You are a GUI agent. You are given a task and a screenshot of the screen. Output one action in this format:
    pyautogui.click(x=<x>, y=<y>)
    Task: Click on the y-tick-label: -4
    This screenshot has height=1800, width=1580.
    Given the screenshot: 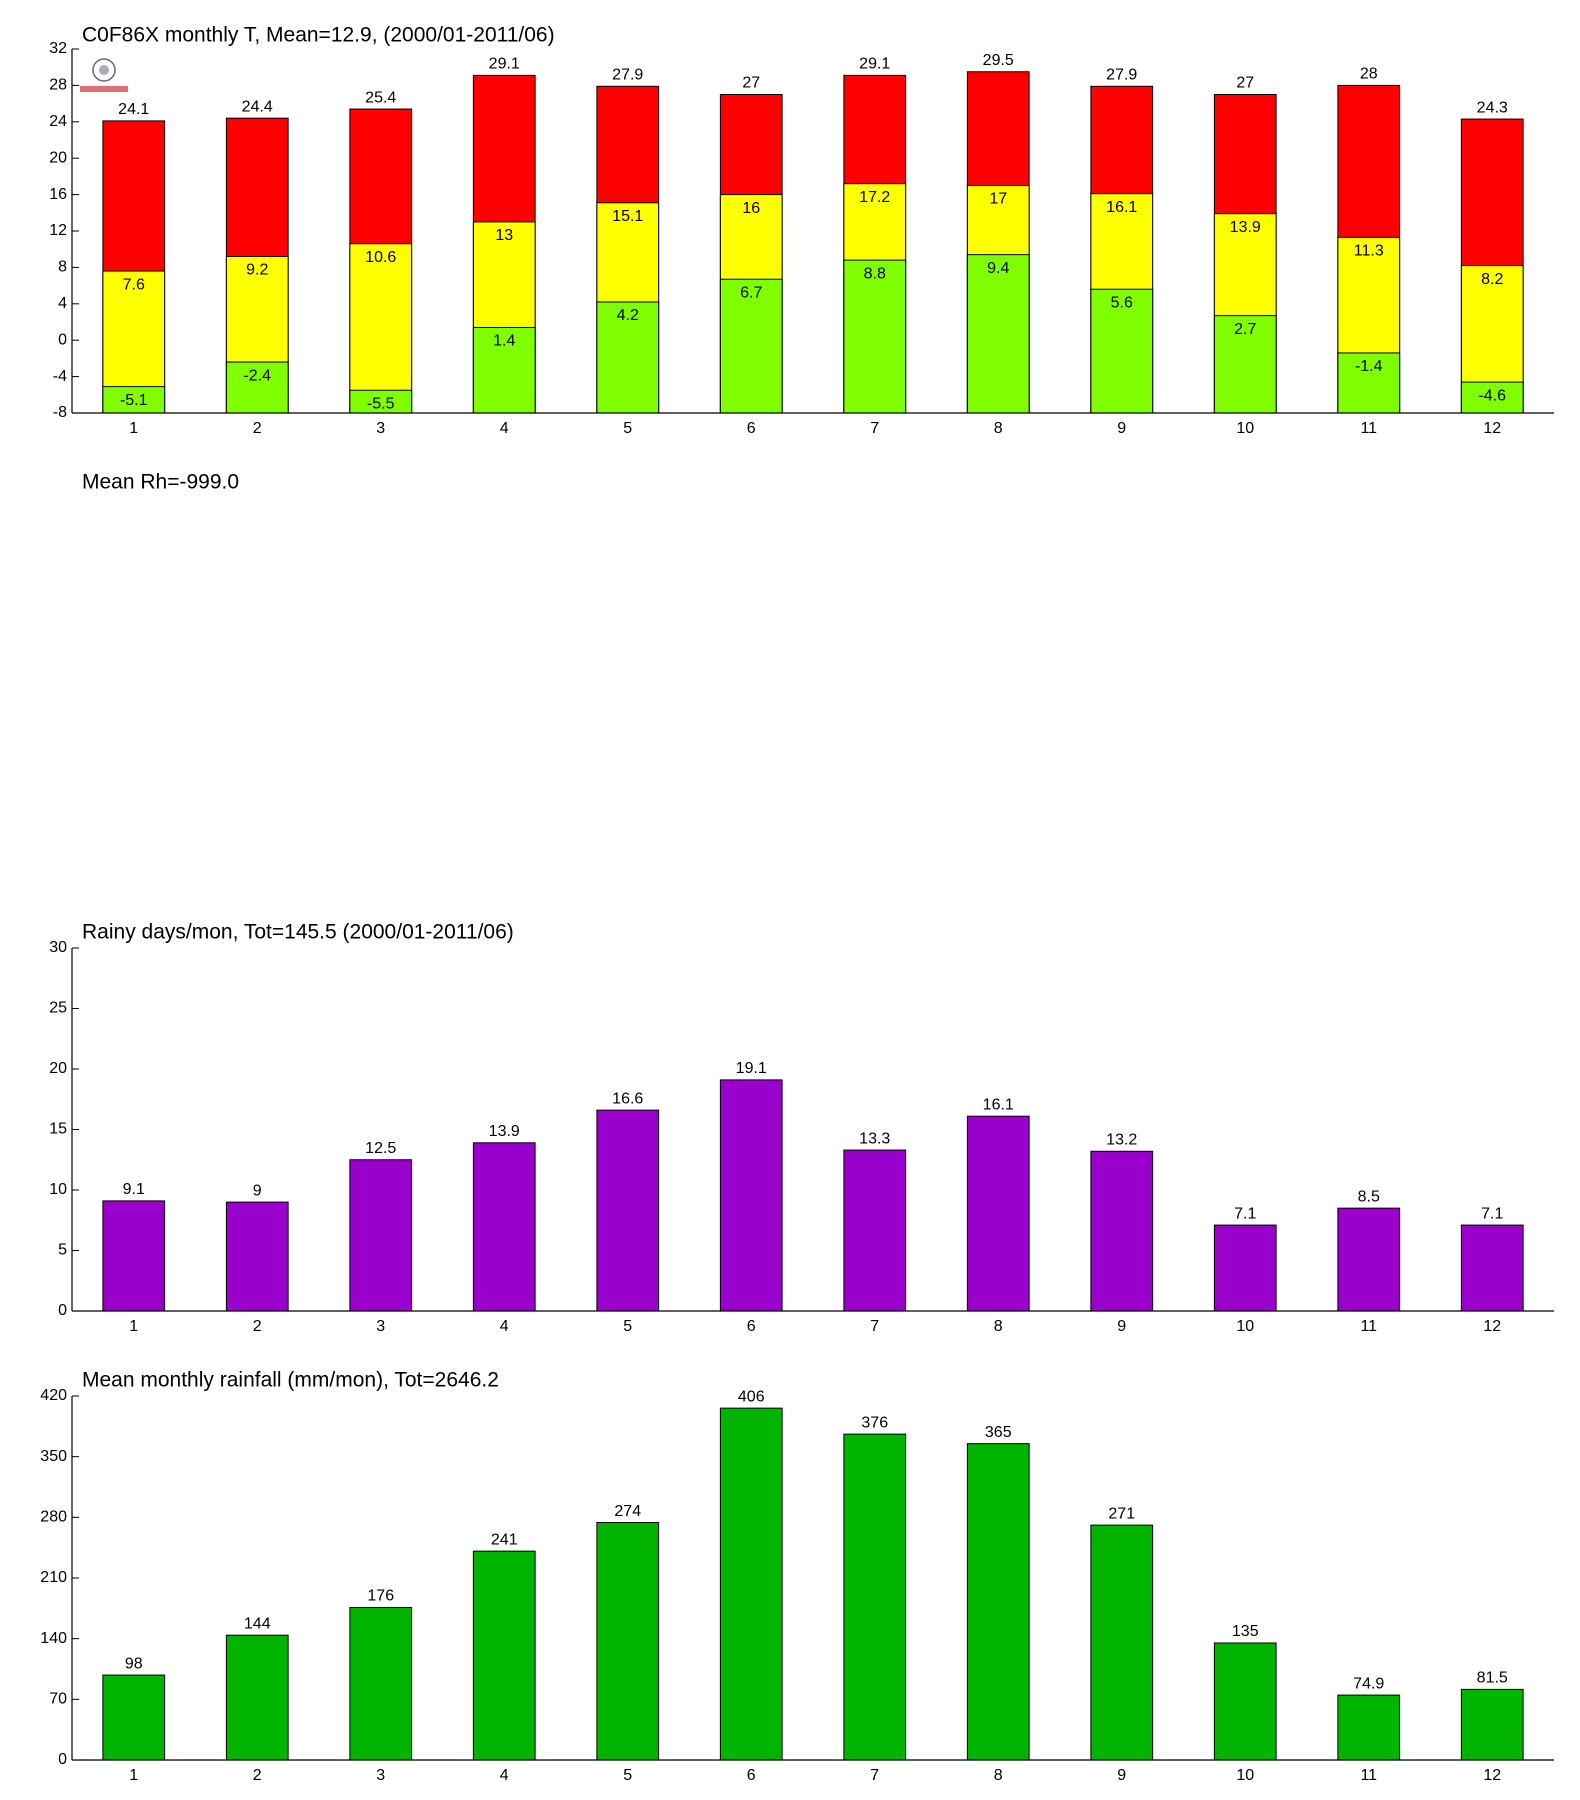 What is the action you would take?
    pyautogui.click(x=60, y=376)
    